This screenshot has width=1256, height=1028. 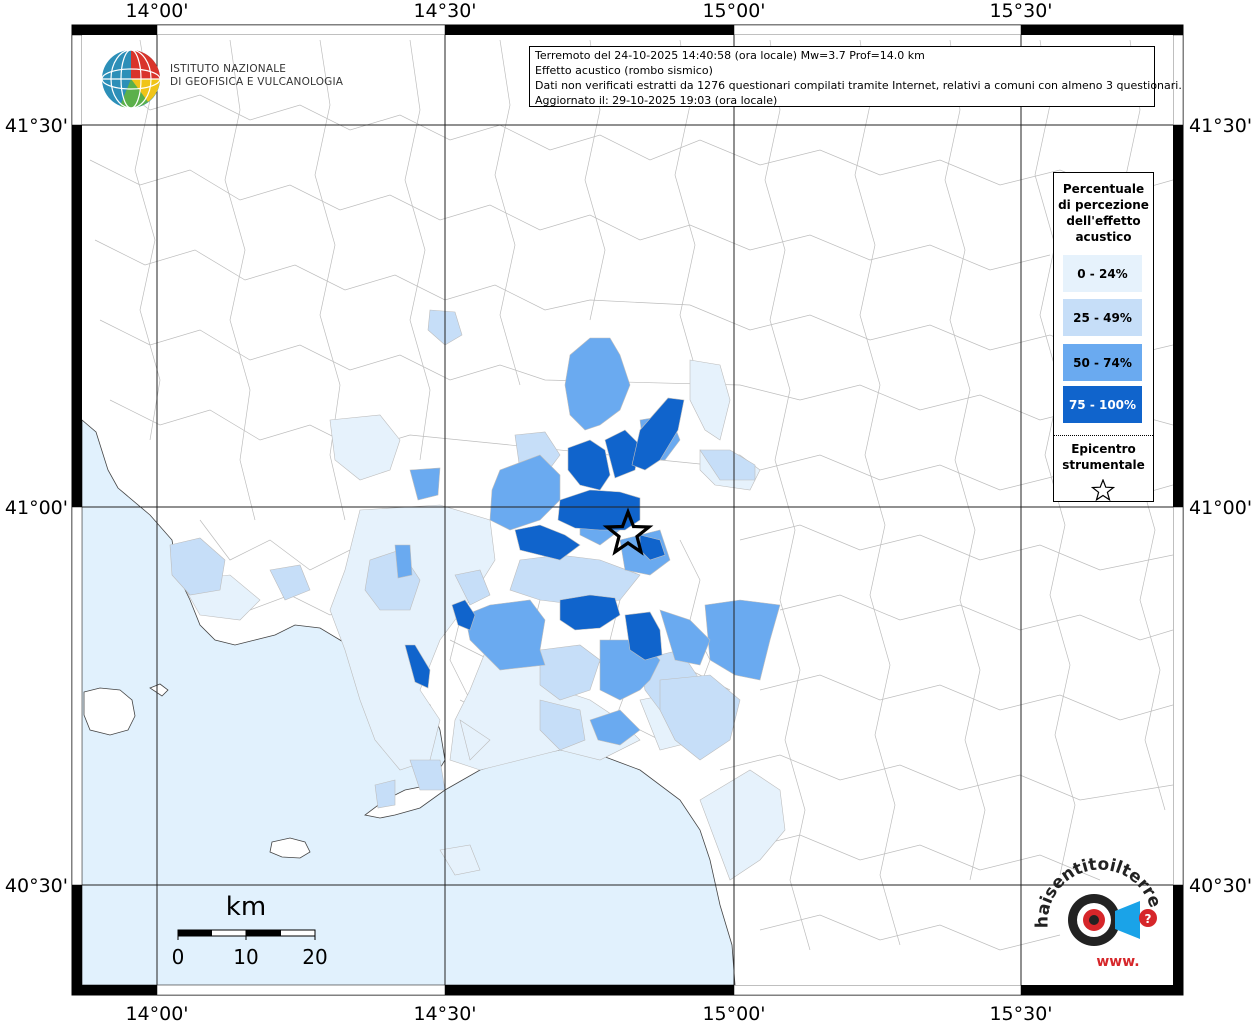 What do you see at coordinates (1020, 1013) in the screenshot?
I see `bottom-label-4: 15°30'` at bounding box center [1020, 1013].